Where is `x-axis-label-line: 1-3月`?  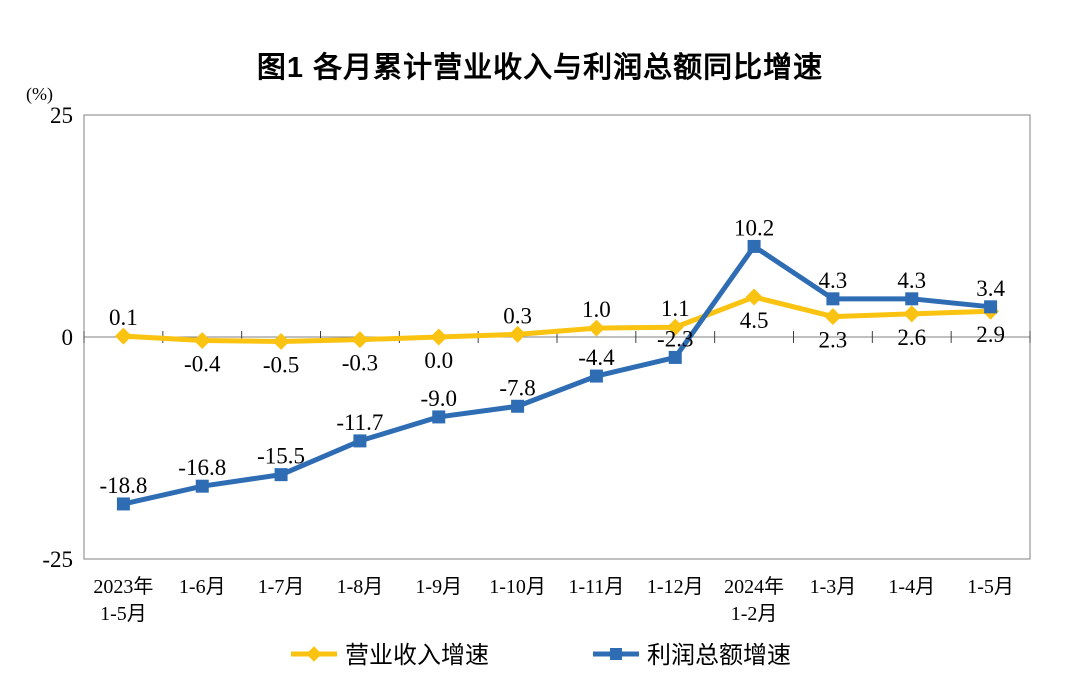 x-axis-label-line: 1-3月 is located at coordinates (833, 587).